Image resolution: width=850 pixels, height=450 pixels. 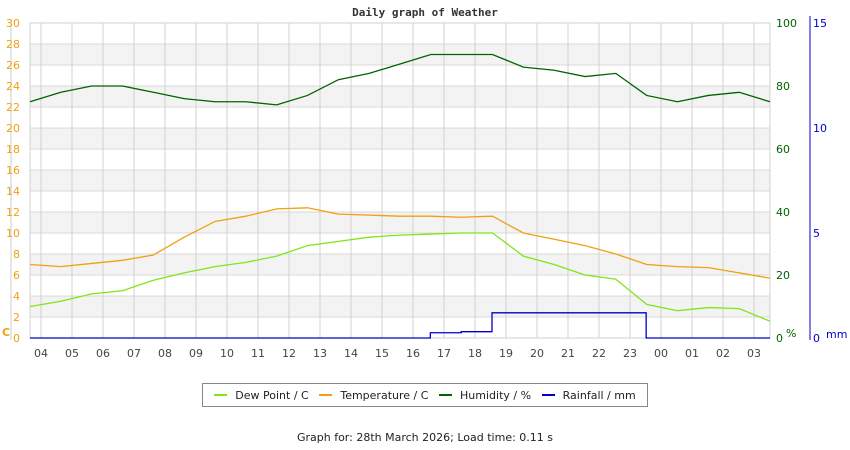 What do you see at coordinates (103, 353) in the screenshot?
I see `x-tick-label: 06` at bounding box center [103, 353].